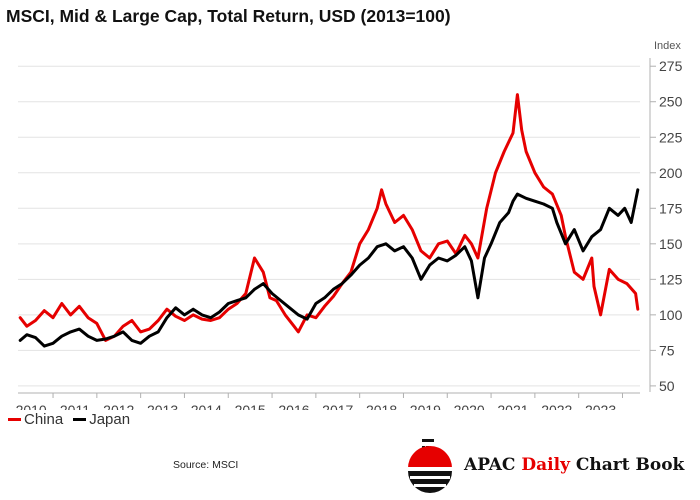 The height and width of the screenshot is (500, 700). I want to click on legend-item-japan: Japan, so click(101, 419).